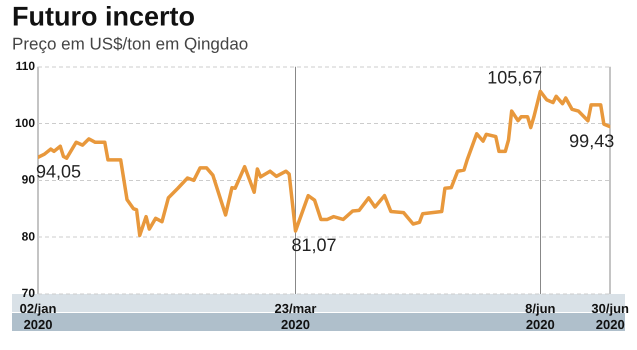  I want to click on data-label: 99,43, so click(591, 140).